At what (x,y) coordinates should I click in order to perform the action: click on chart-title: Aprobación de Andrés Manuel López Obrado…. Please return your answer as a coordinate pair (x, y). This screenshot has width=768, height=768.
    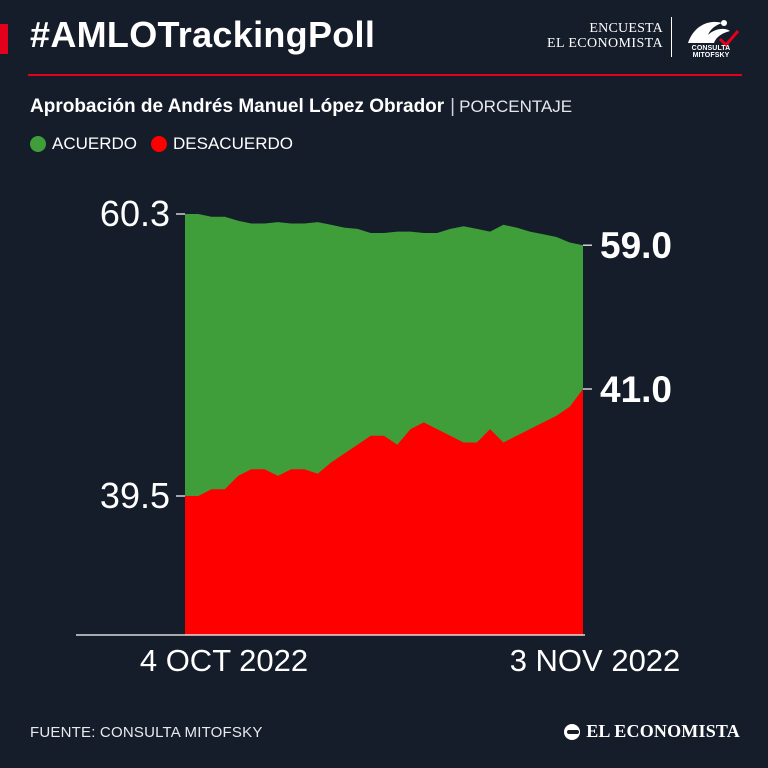
    Looking at the image, I should click on (237, 106).